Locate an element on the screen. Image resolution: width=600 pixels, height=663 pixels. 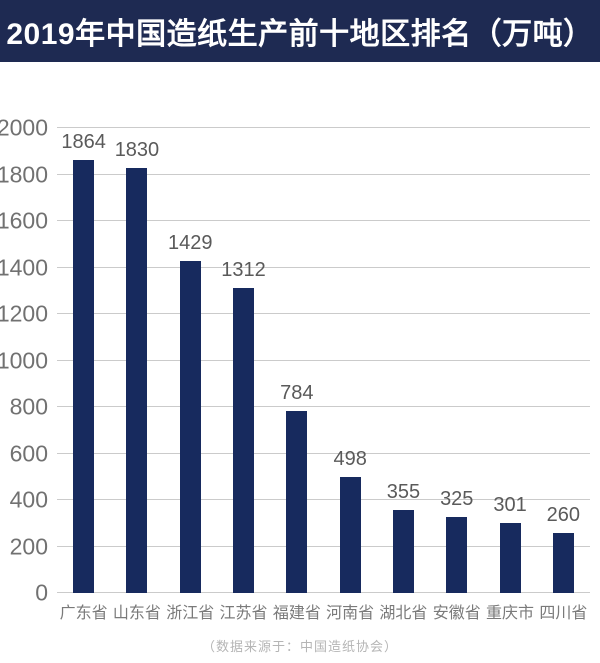
x-tick-label: 江苏省 is located at coordinates (243, 613).